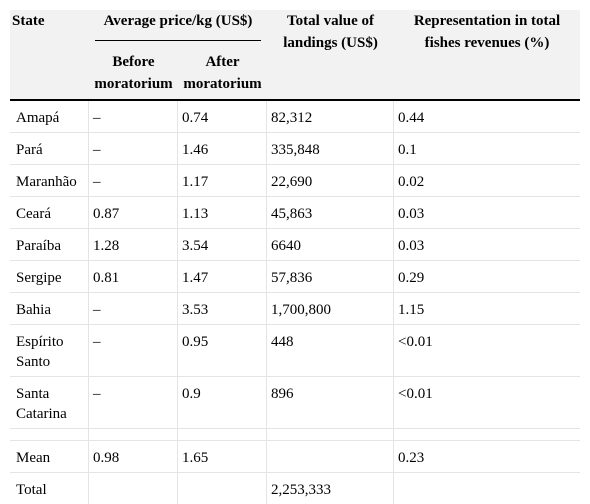  Describe the element at coordinates (331, 457) in the screenshot. I see `cell-total` at that location.